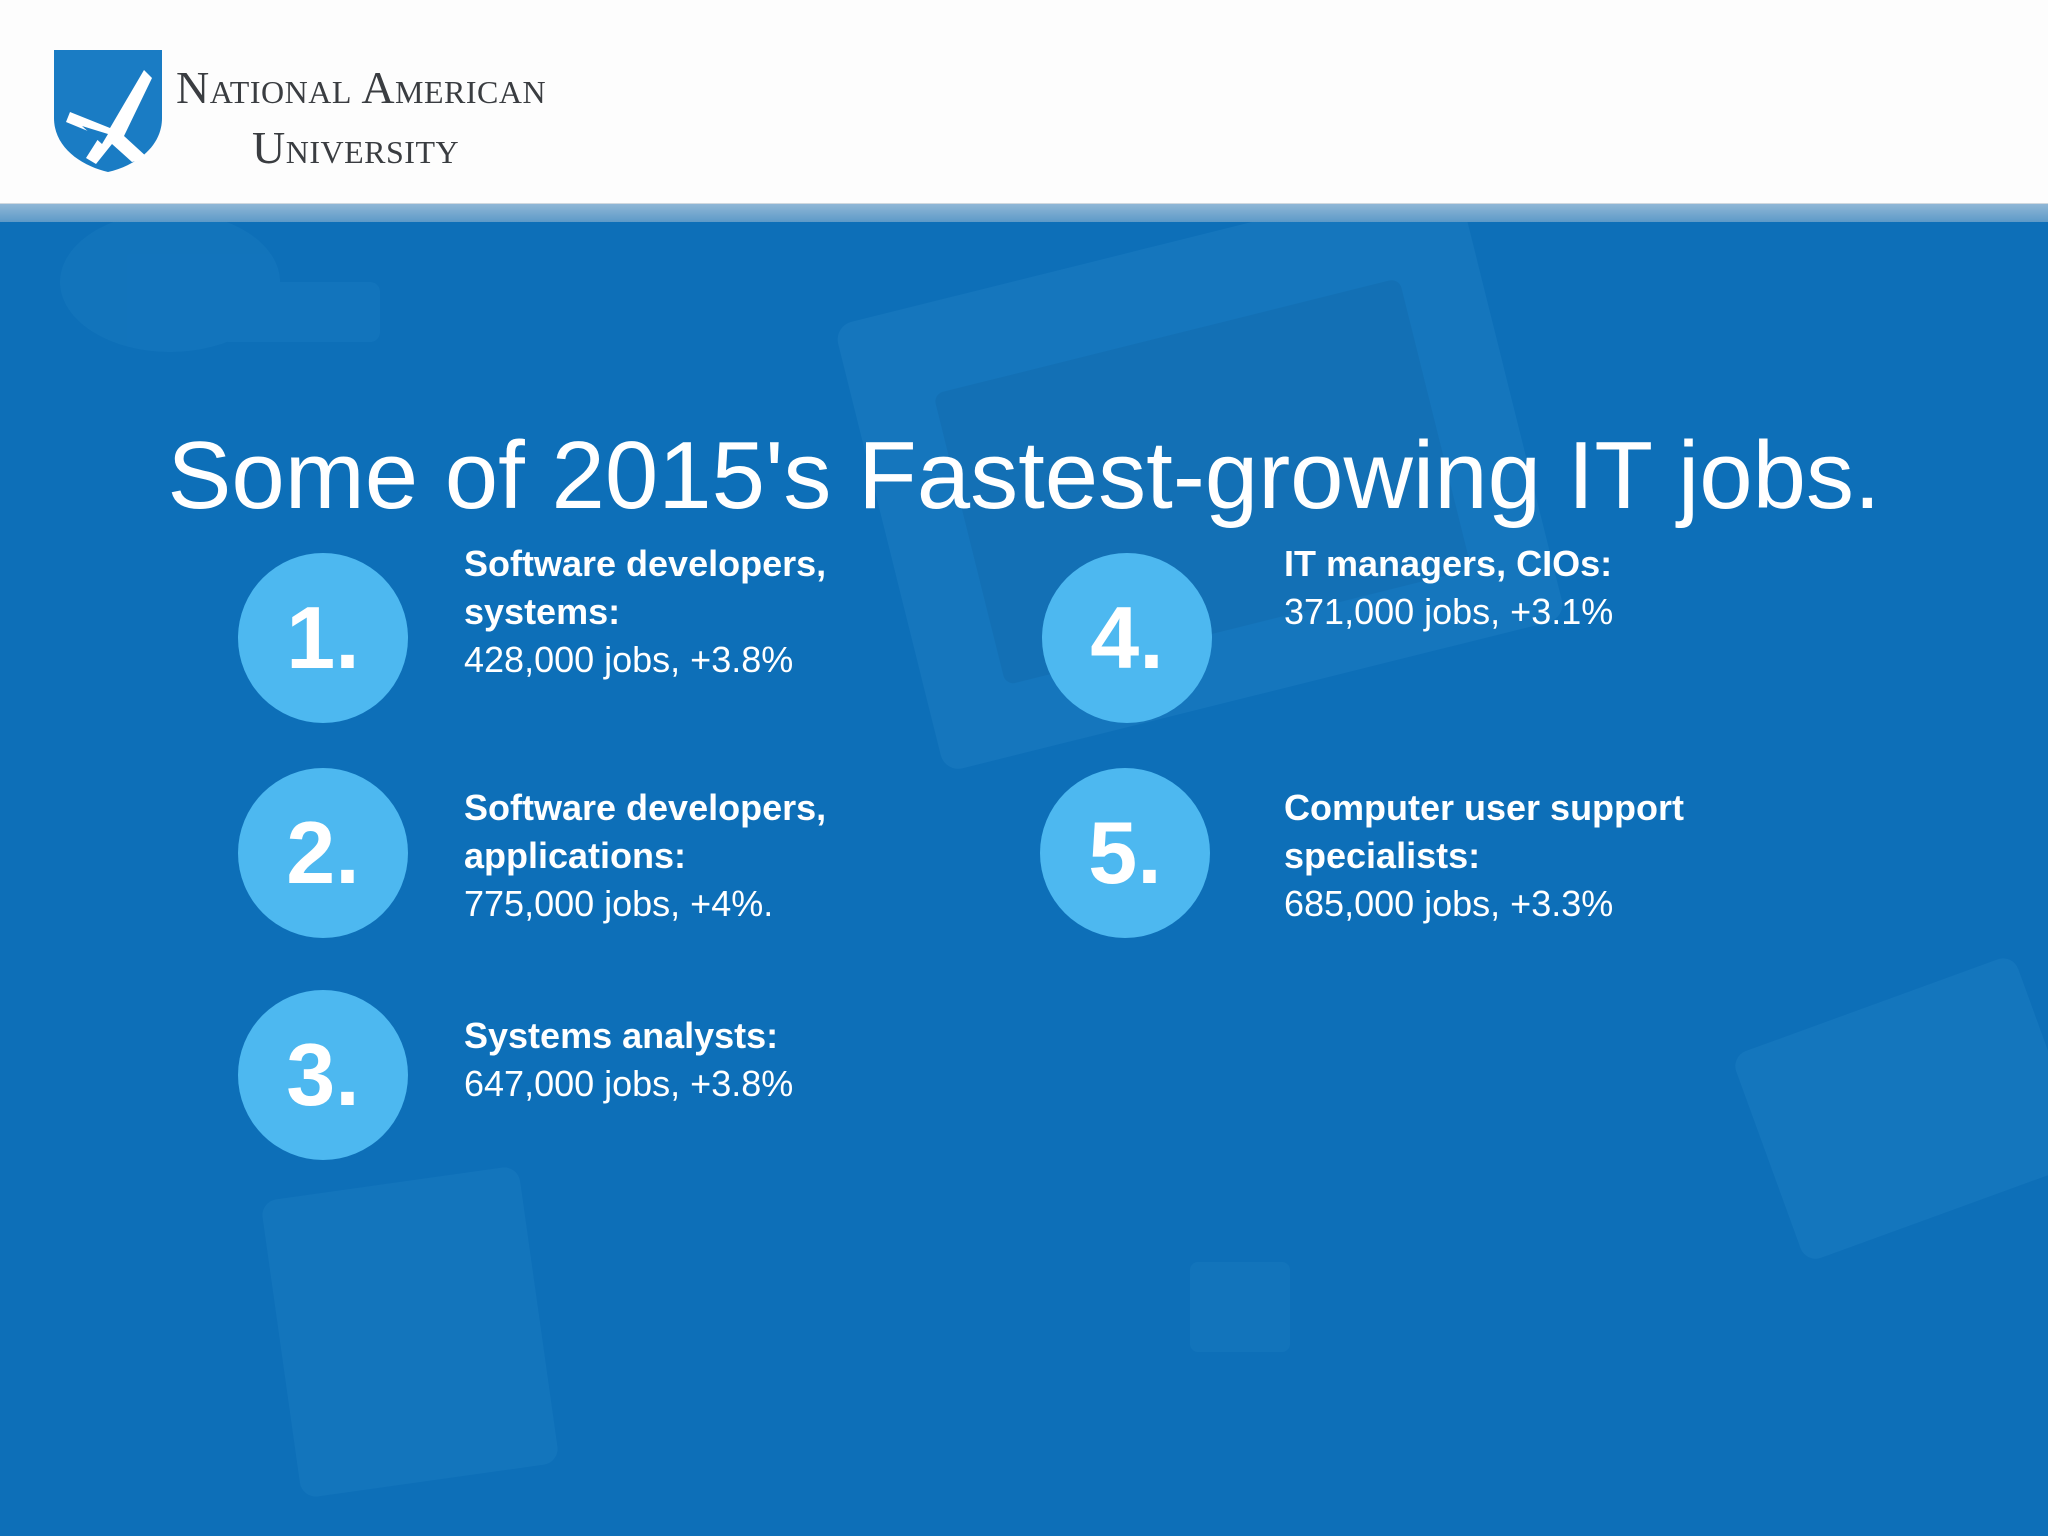 The height and width of the screenshot is (1536, 2048). I want to click on logo-line-1: National American, so click(361, 87).